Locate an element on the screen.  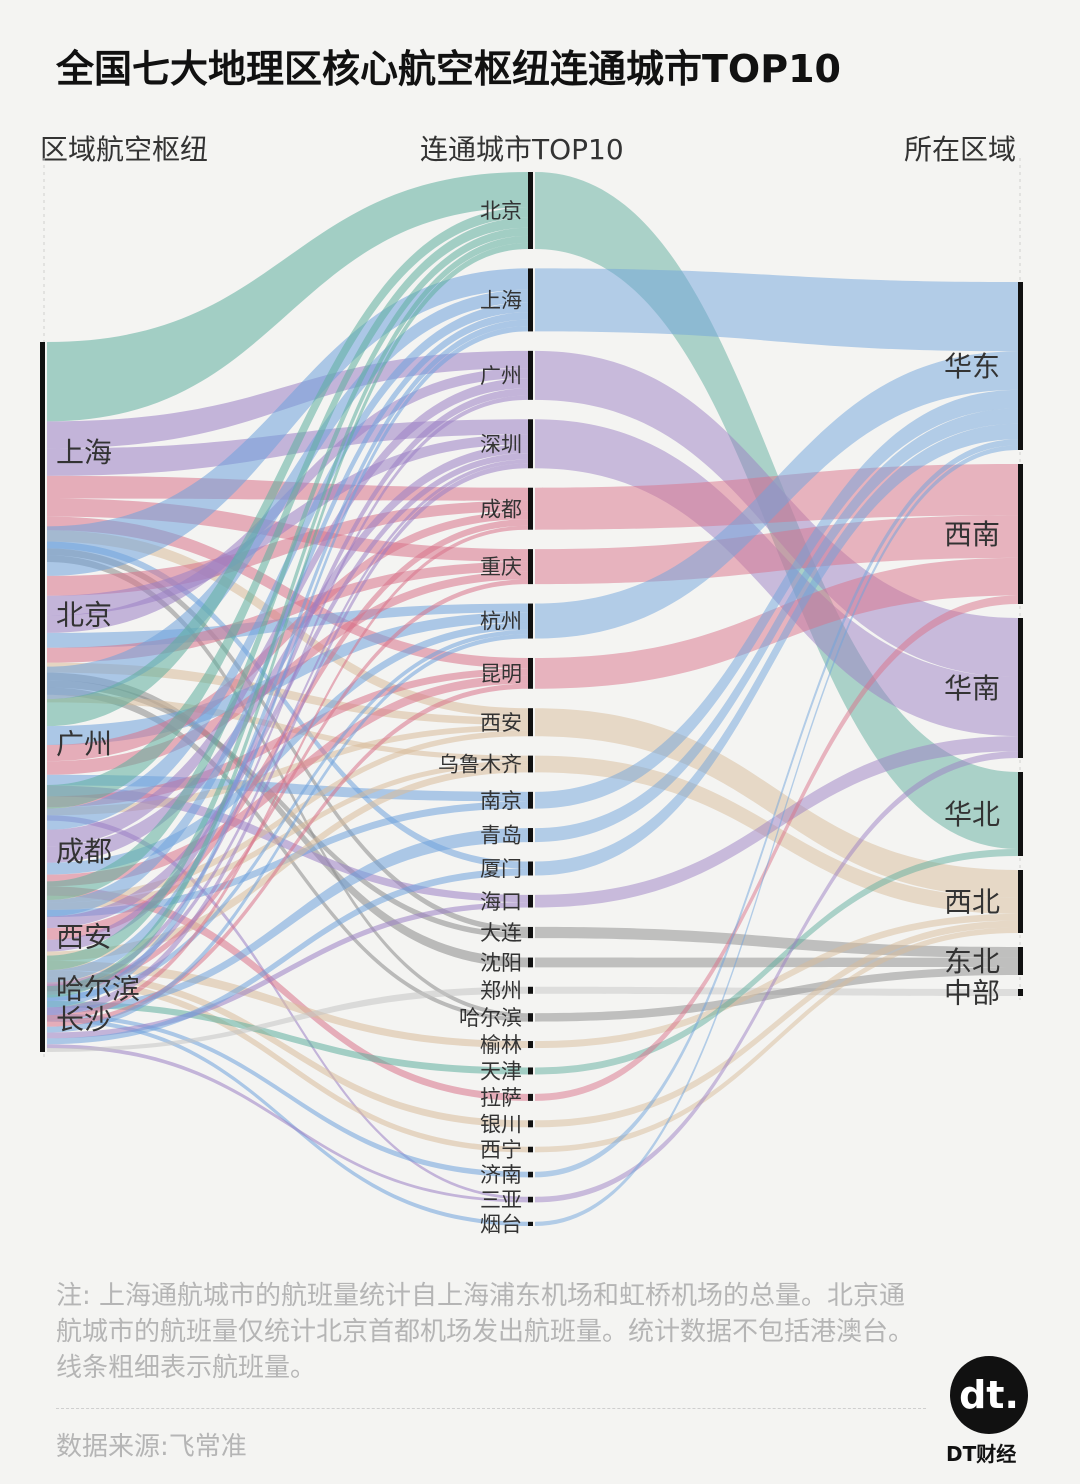
hub-label-广州: 广州 is located at coordinates (84, 744).